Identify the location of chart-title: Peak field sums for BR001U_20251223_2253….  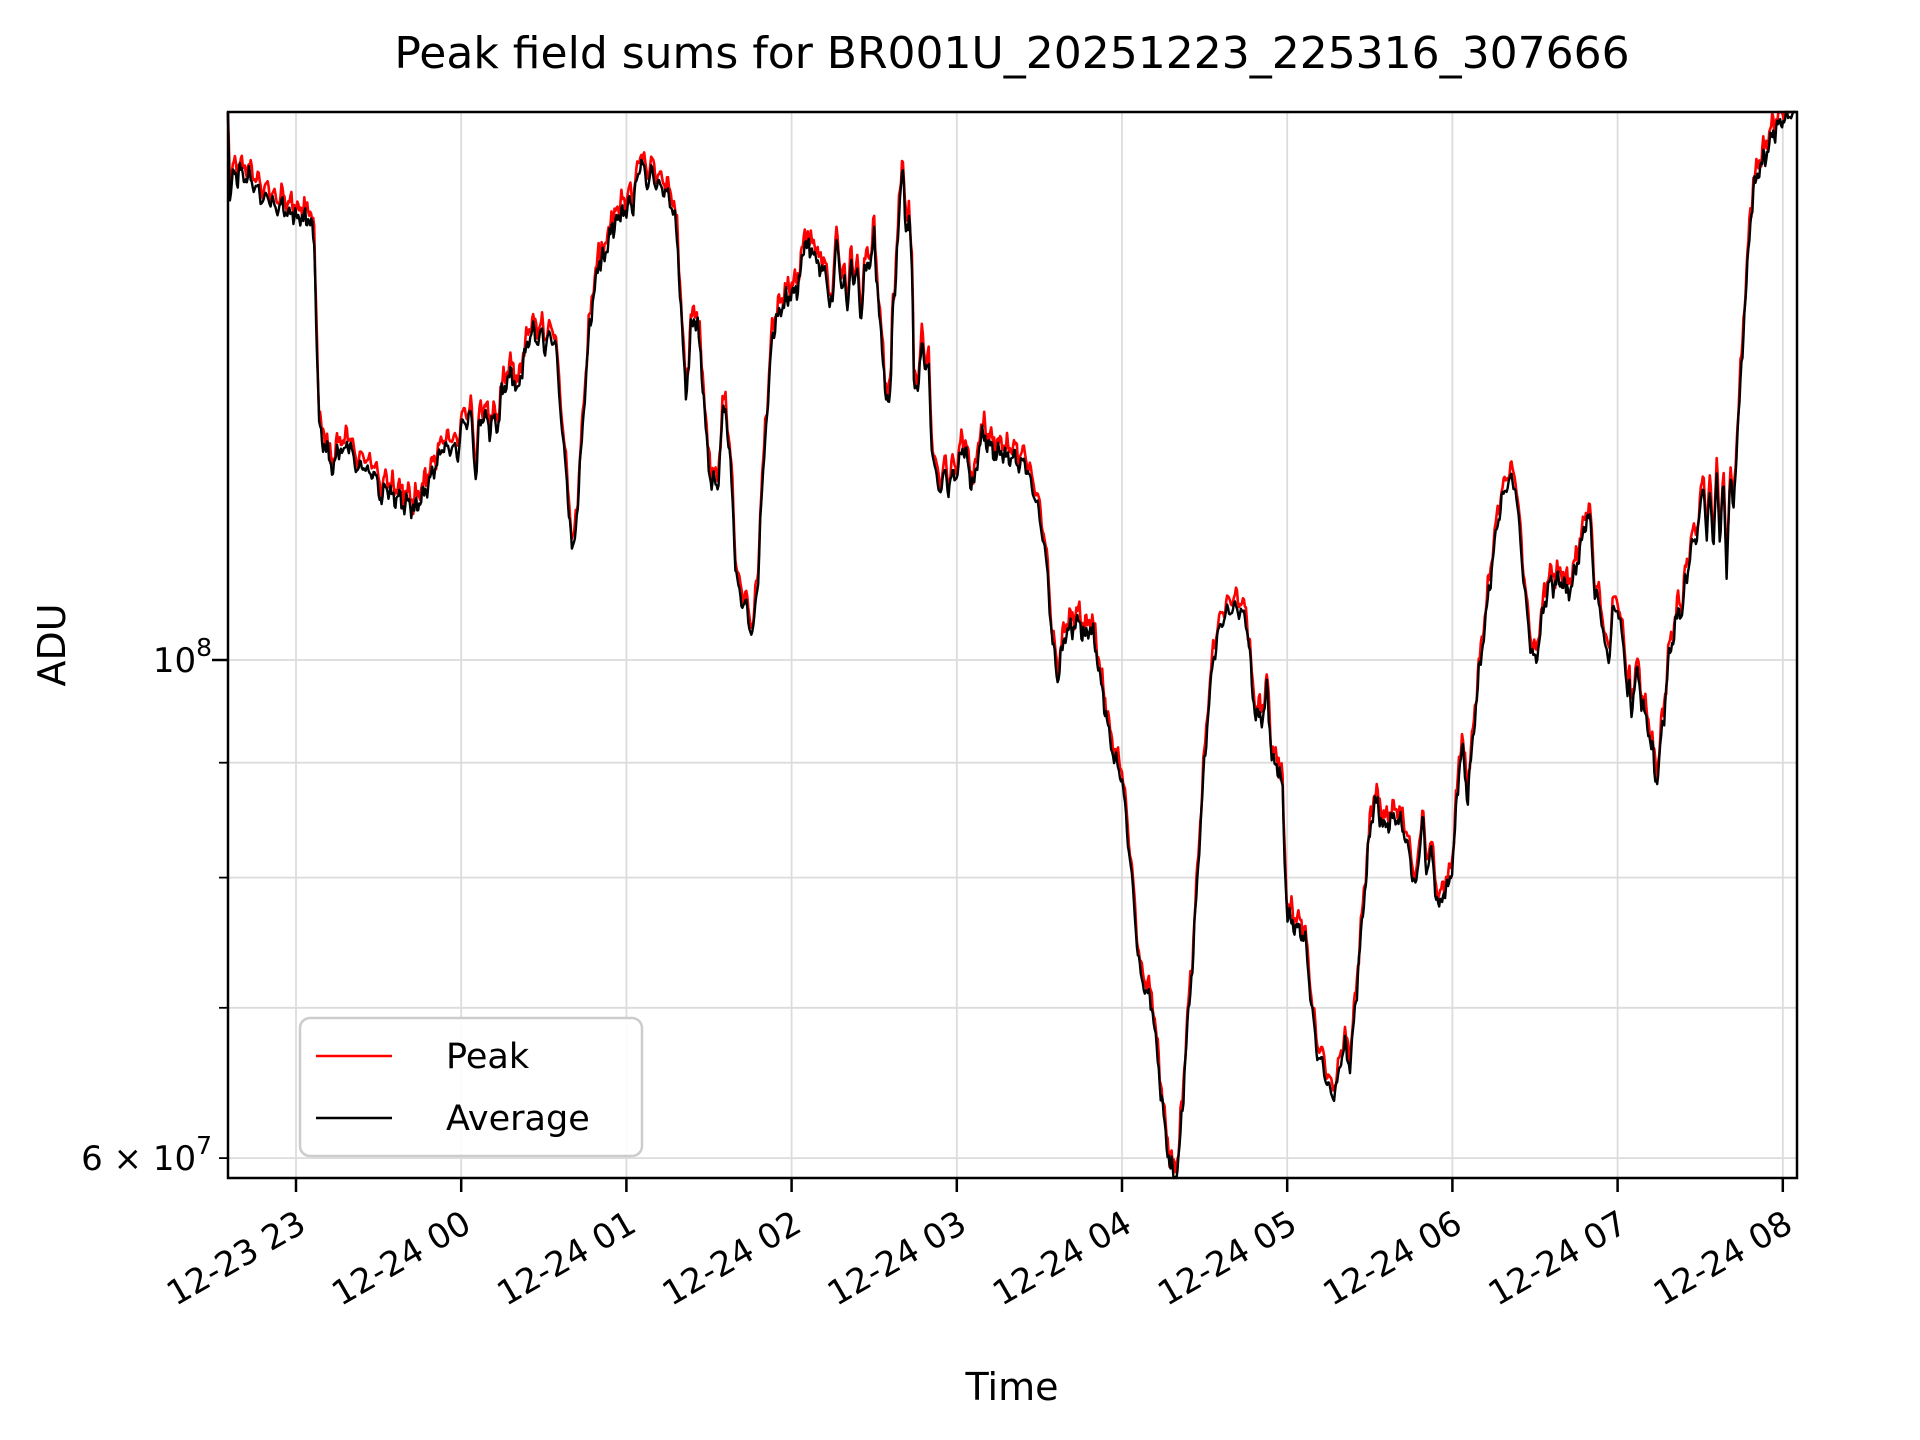
(1011, 53).